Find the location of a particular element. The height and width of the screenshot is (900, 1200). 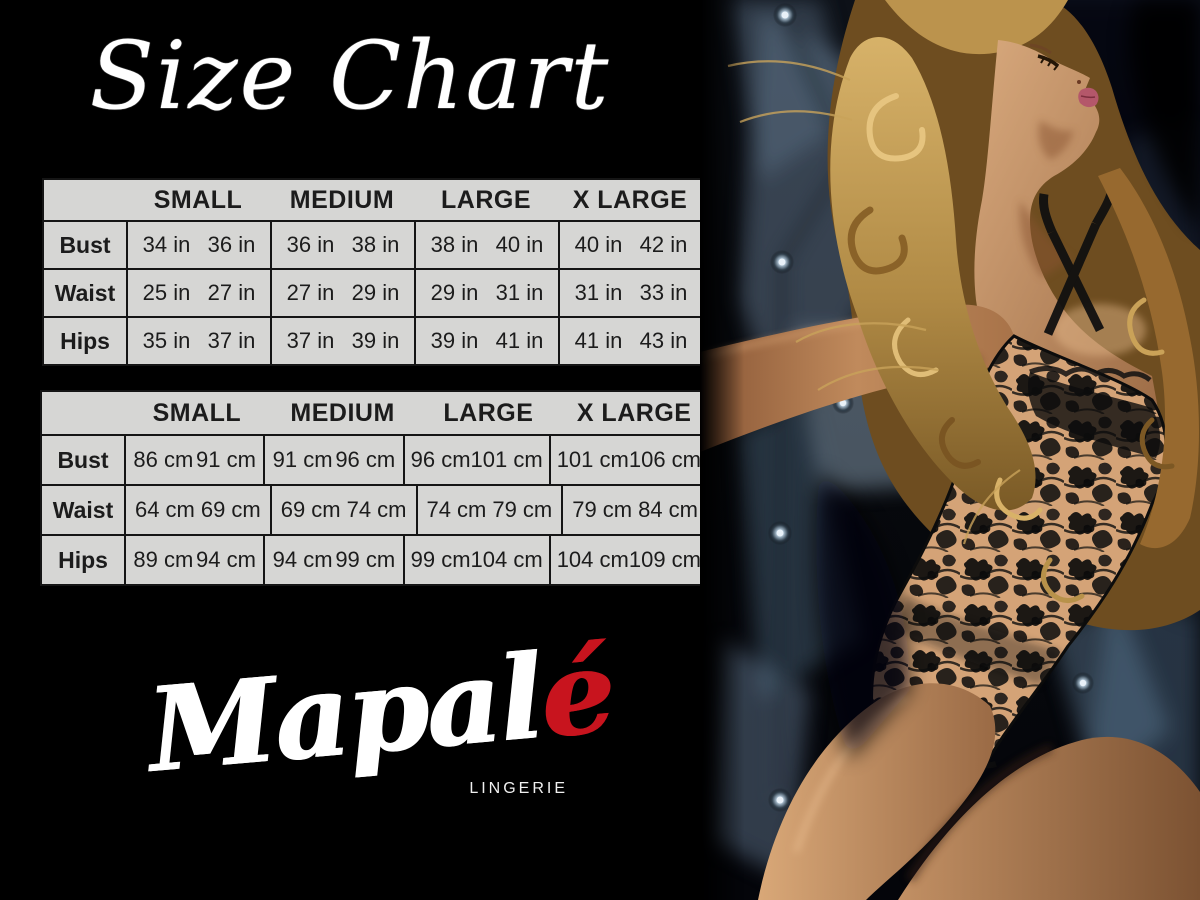

size-cell: 101 cm 106 cm is located at coordinates (627, 460).